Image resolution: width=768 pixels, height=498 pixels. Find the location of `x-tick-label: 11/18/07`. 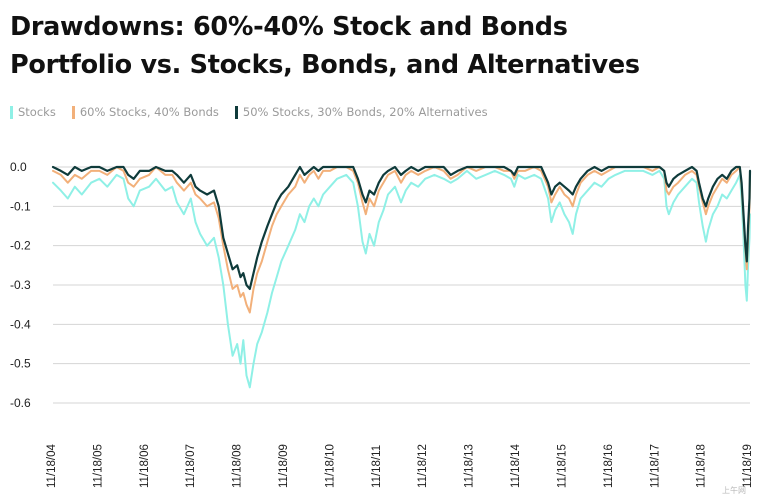

x-tick-label: 11/18/07 is located at coordinates (191, 466).